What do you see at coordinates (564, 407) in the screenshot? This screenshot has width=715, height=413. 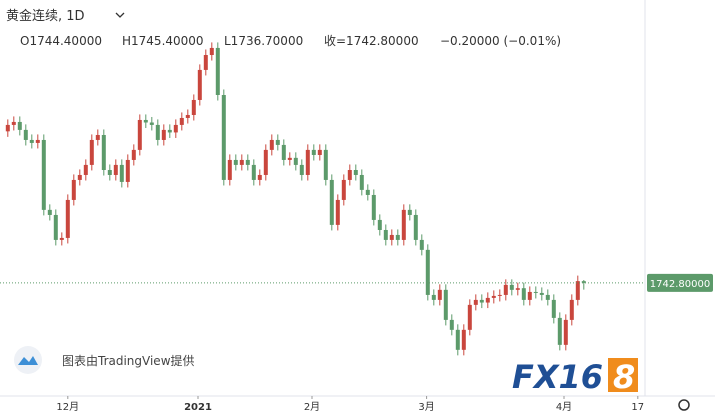 I see `x-tick-label: 4月` at bounding box center [564, 407].